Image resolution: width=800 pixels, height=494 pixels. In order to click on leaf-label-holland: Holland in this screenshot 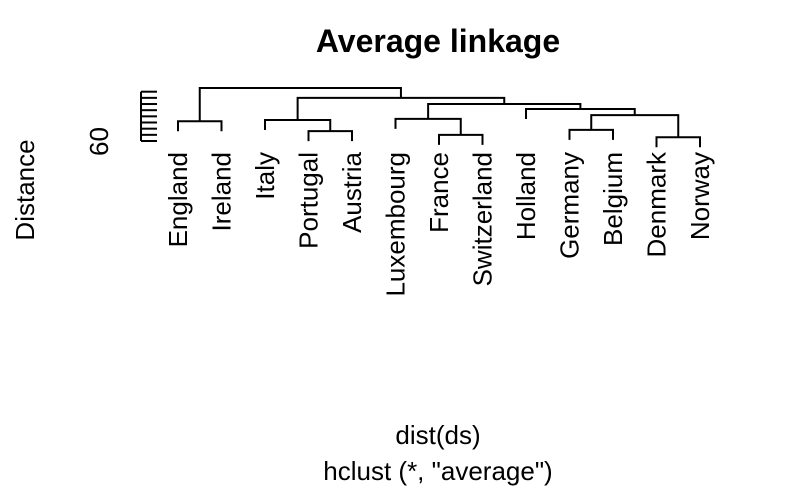, I will do `click(526, 196)`.